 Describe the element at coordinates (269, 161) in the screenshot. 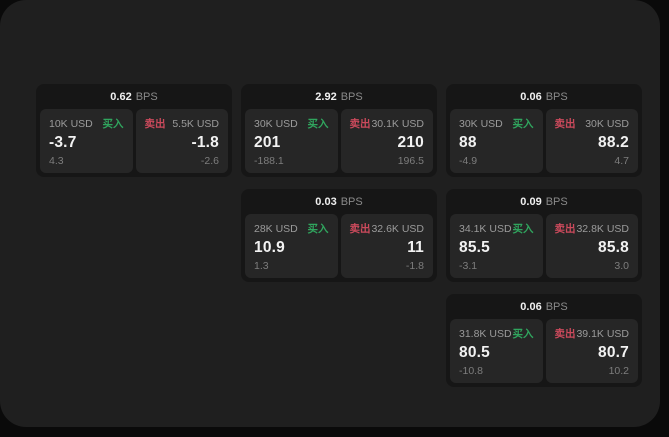

I see `buy-delta: -188.1` at that location.